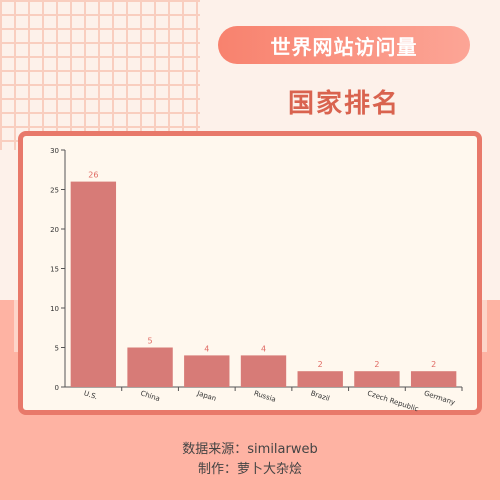 This screenshot has width=500, height=500. What do you see at coordinates (392, 401) in the screenshot?
I see `x-tick-label: Czech Republic` at bounding box center [392, 401].